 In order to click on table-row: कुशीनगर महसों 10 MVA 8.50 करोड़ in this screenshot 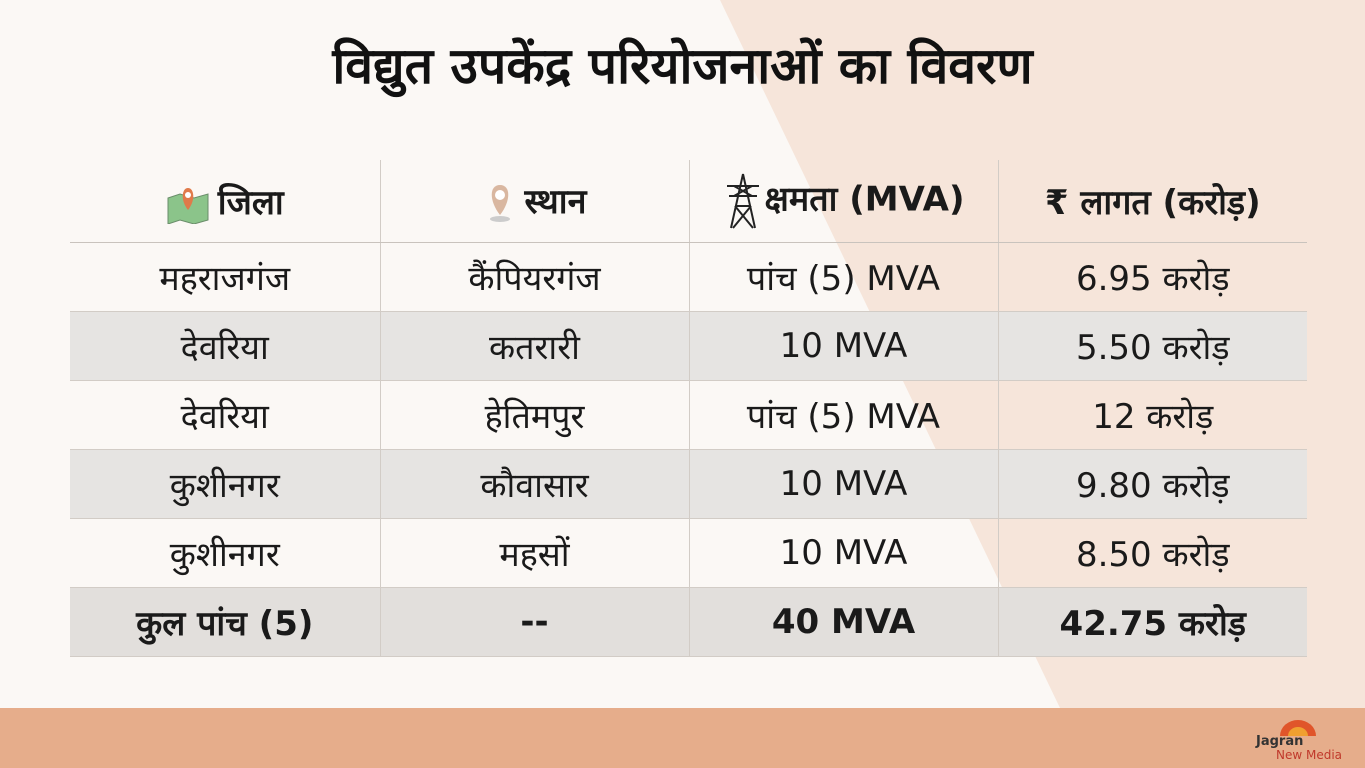, I will do `click(688, 553)`.